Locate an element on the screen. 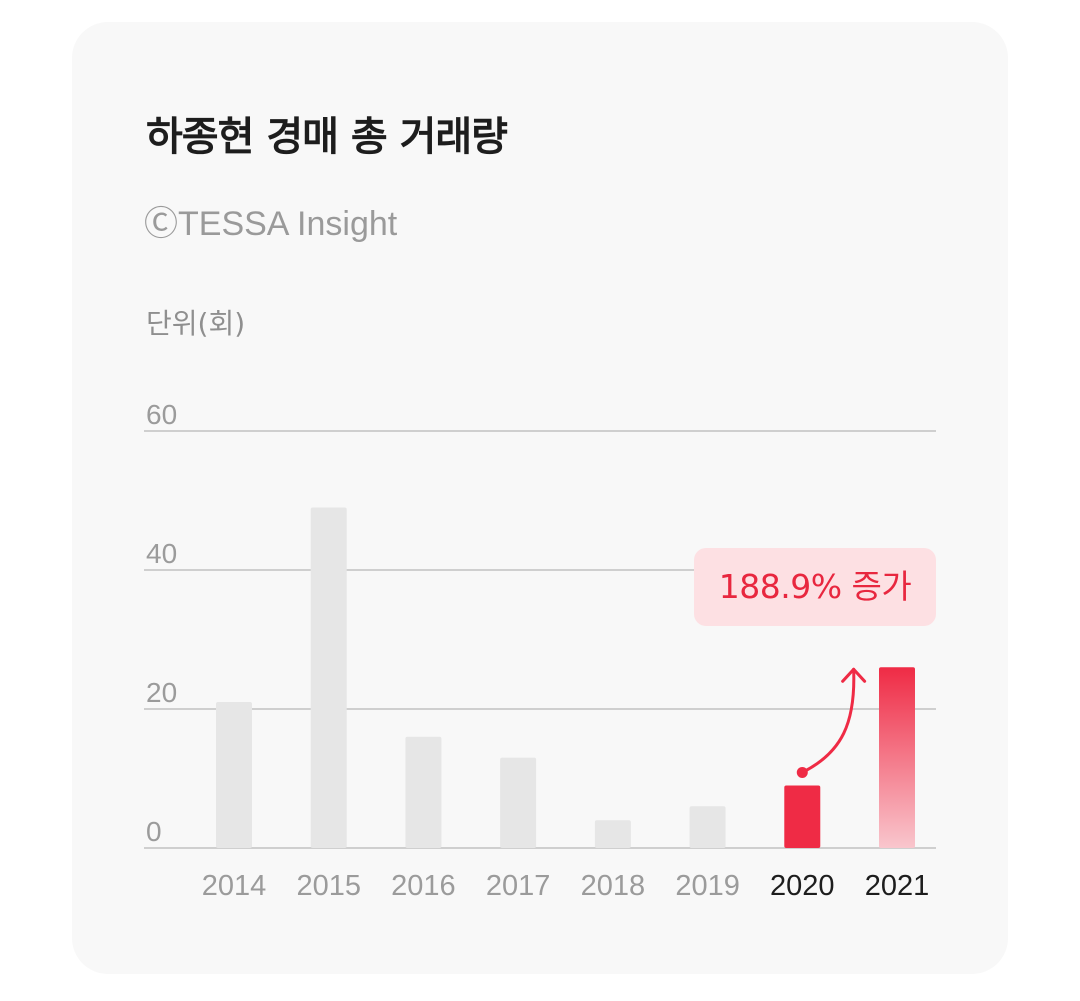 This screenshot has width=1080, height=1001. x-tick-label-2019: 2019 is located at coordinates (707, 886).